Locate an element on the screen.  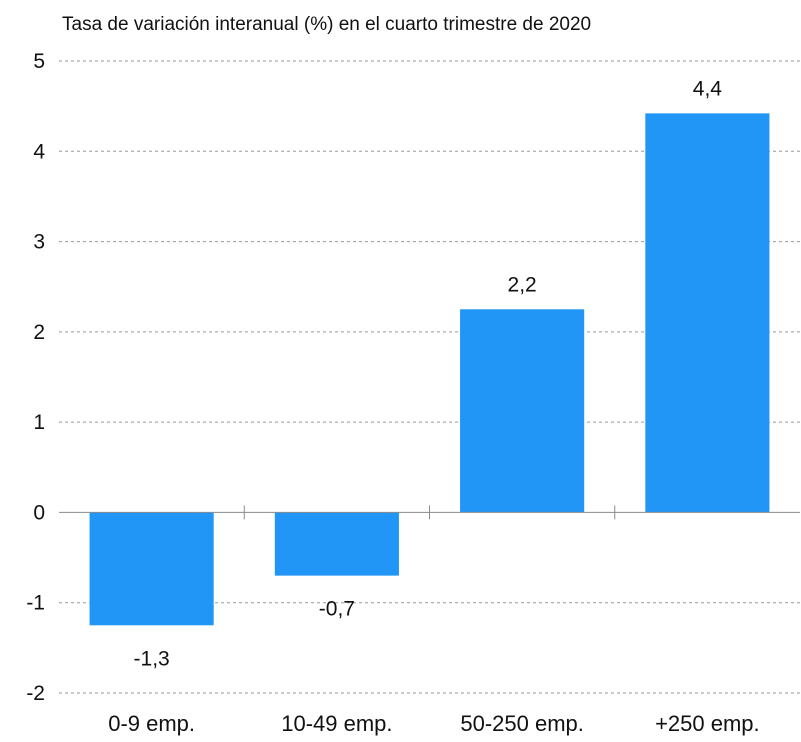
data-label: 4,4 is located at coordinates (708, 88).